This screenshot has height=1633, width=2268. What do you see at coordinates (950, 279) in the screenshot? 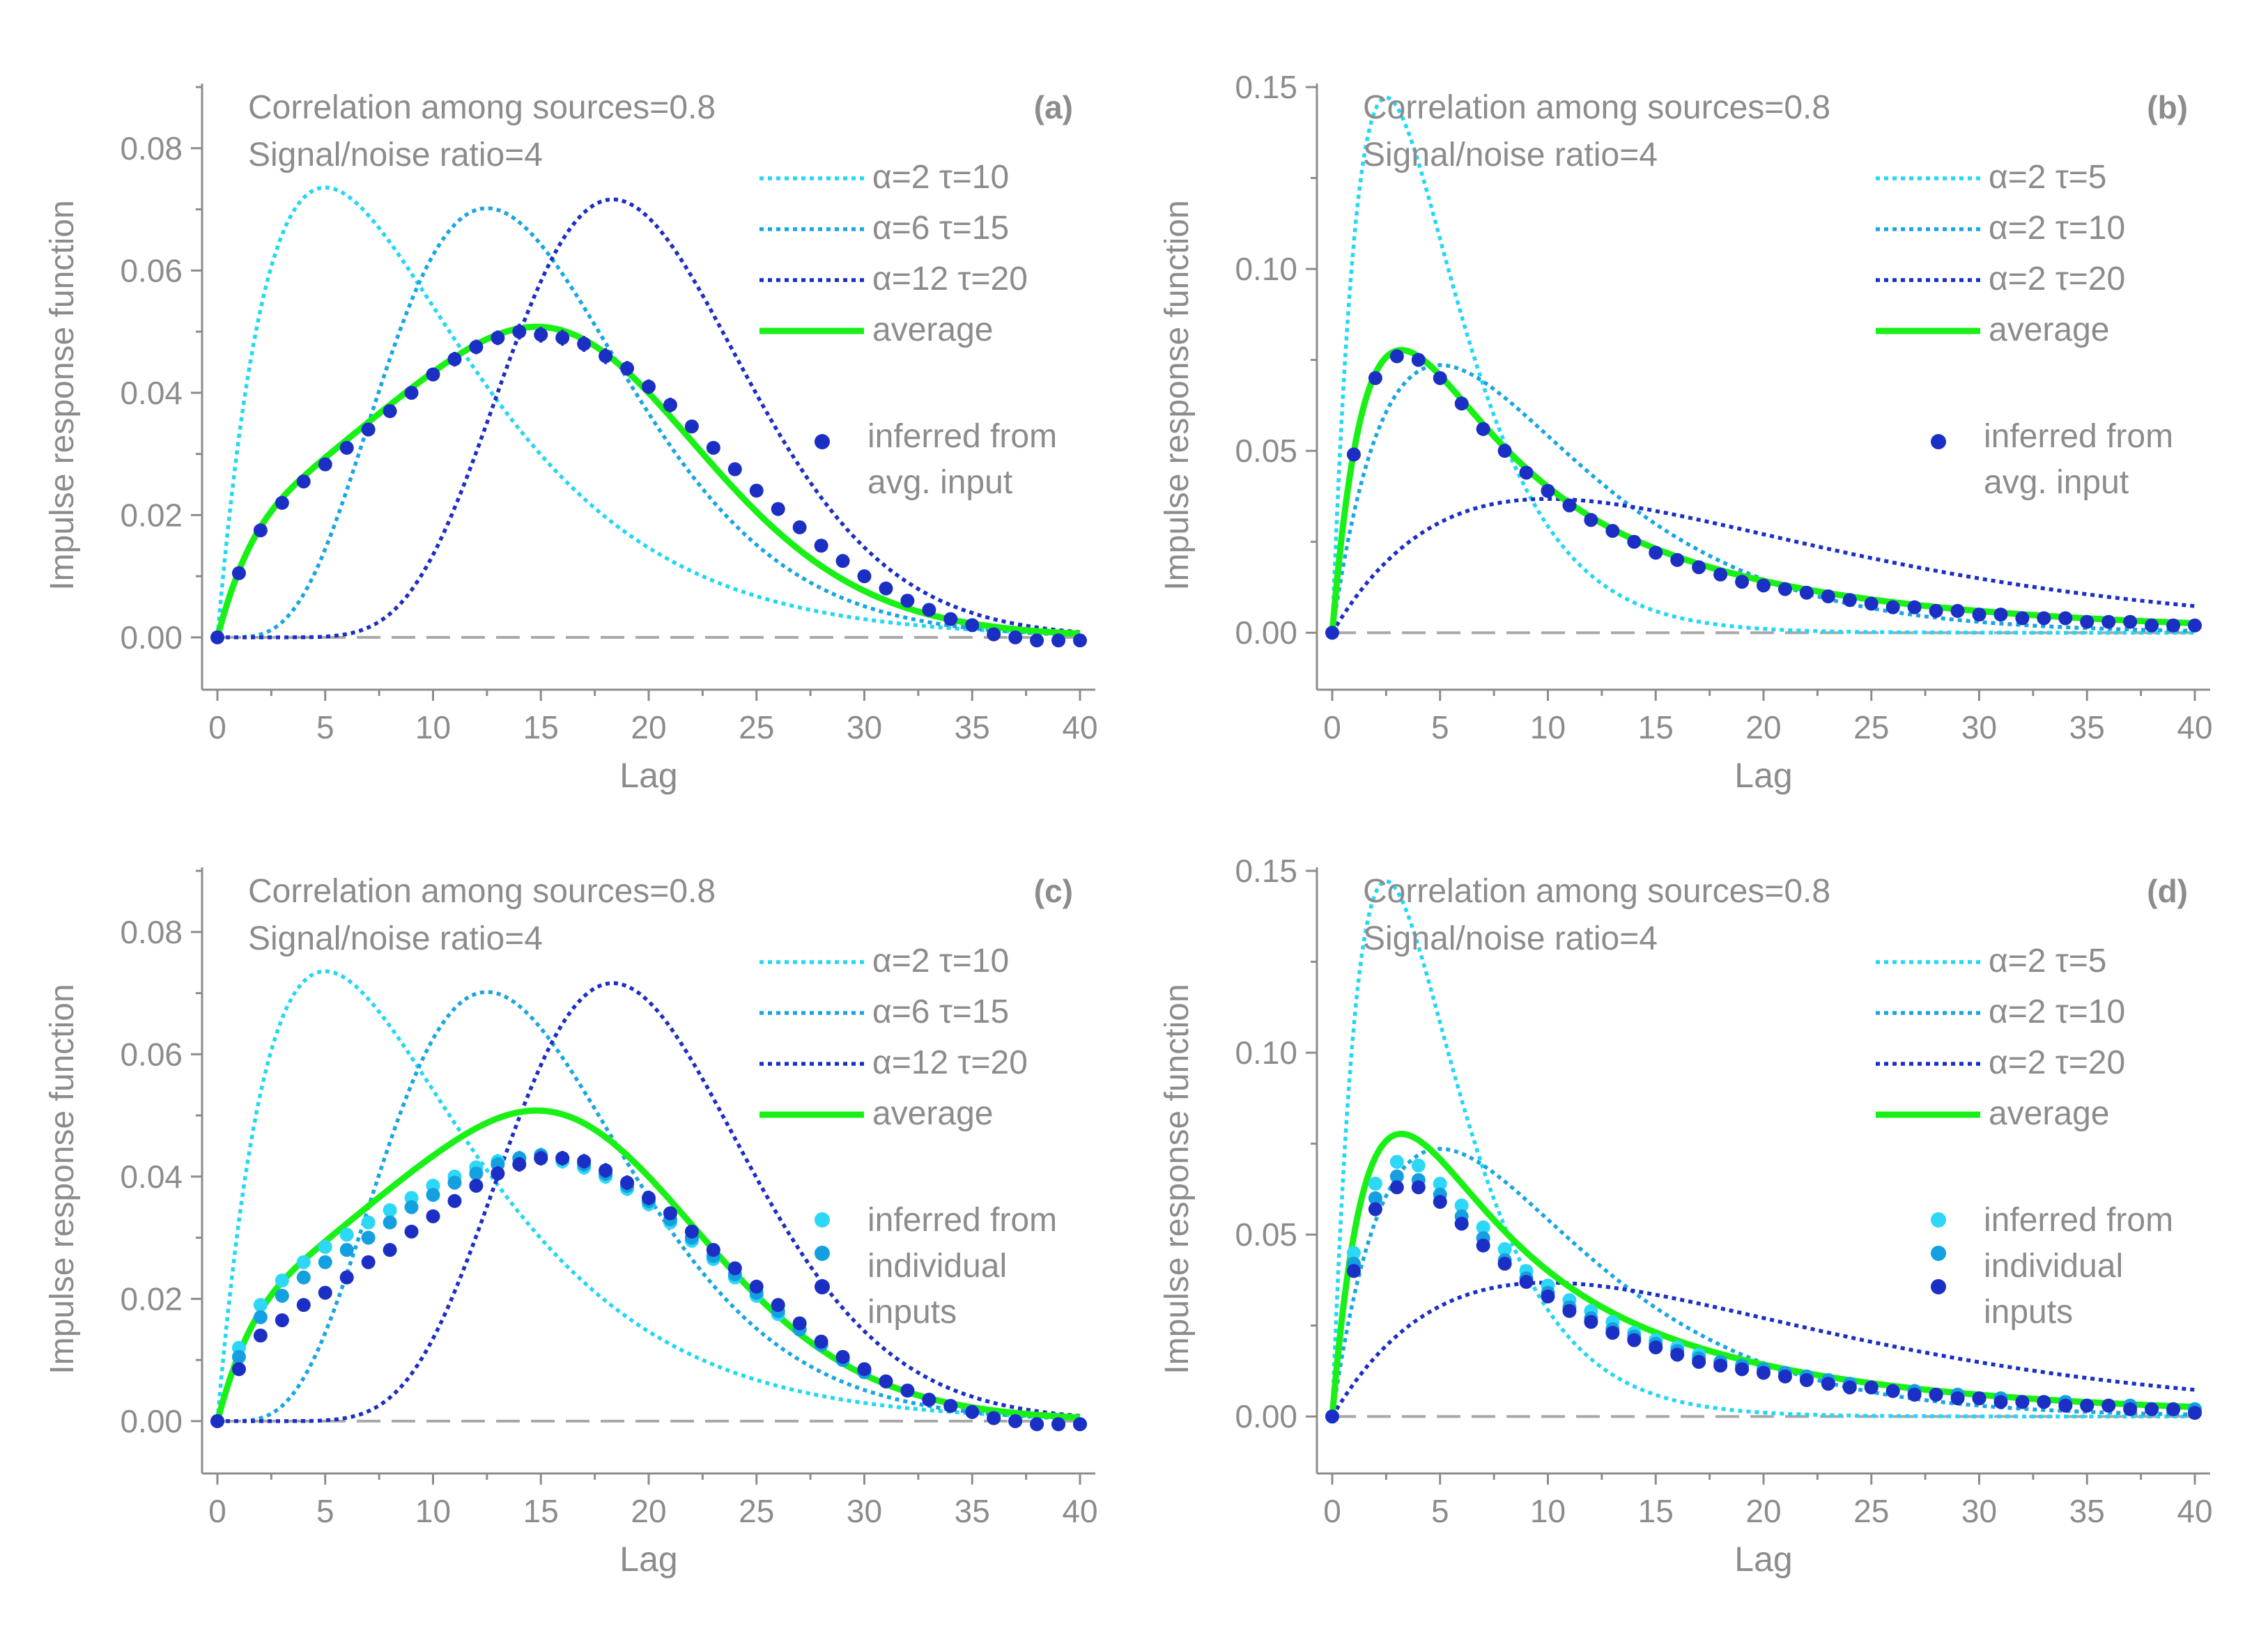
I see `legend-label: α=12 τ=20` at bounding box center [950, 279].